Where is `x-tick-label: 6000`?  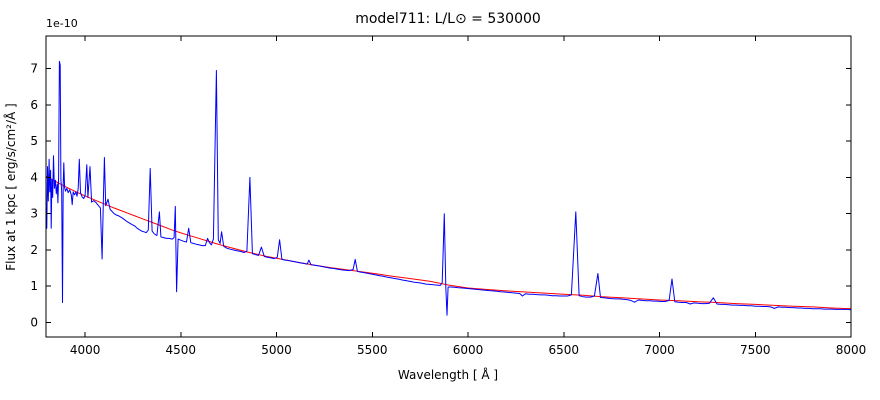
x-tick-label: 6000 is located at coordinates (468, 350).